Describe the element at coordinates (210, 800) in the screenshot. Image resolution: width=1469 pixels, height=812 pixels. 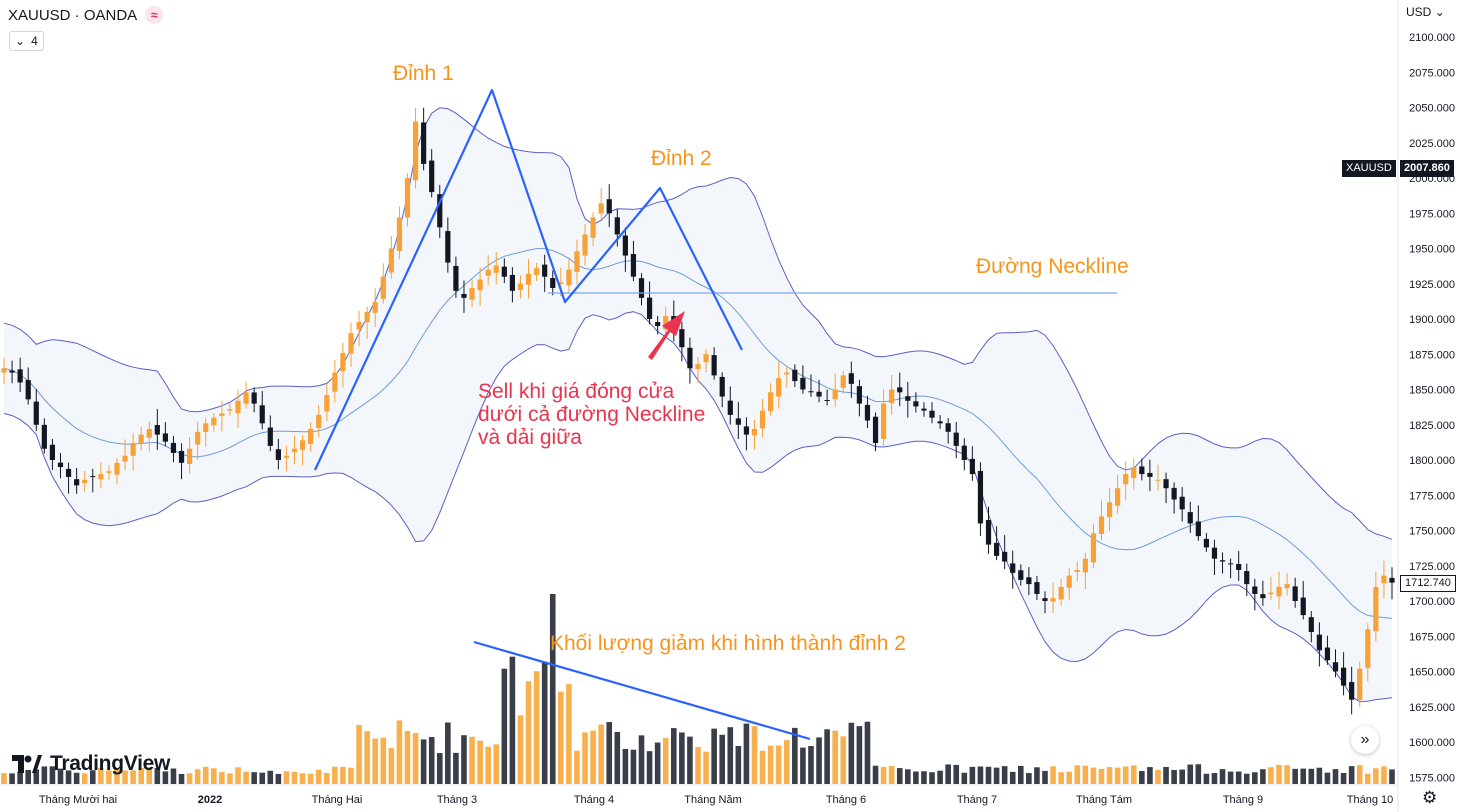
I see `time-tick-label: 2022` at that location.